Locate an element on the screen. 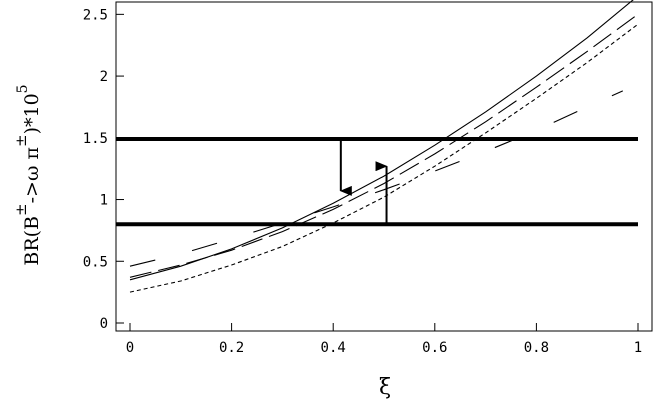  x-axis-ticks: 0 0.2 0.4 0.6 0.8 1 is located at coordinates (384, 339).